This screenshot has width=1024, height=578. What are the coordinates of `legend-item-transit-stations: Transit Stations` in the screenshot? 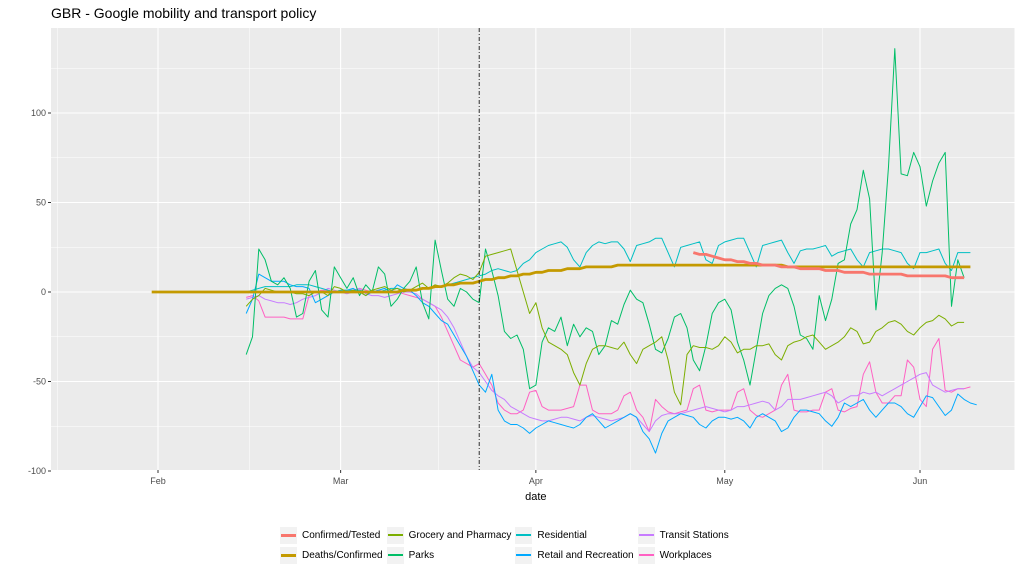 It's located at (683, 535).